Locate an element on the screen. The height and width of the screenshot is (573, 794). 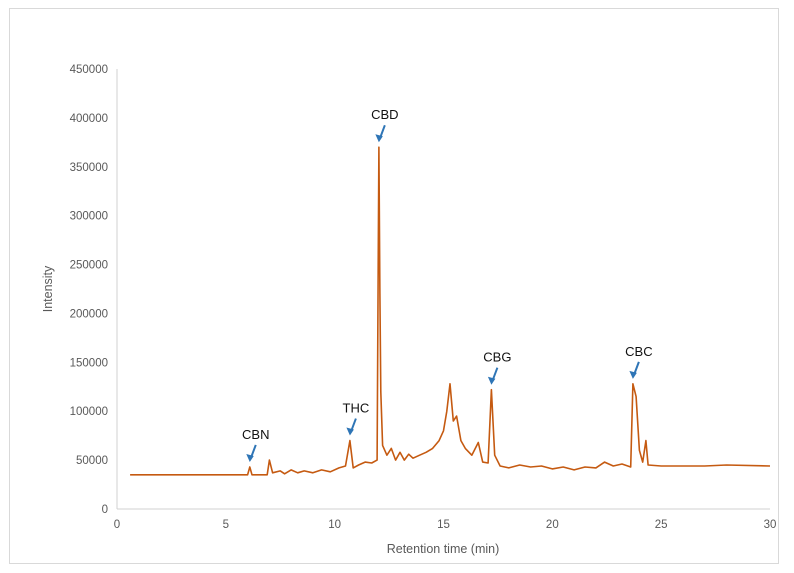
peak-annotation-thc: THC is located at coordinates (356, 418).